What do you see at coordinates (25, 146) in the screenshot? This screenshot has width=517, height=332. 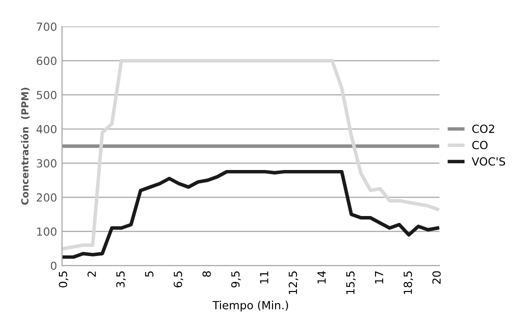 I see `y-axis-title: Concentración (PPM)` at bounding box center [25, 146].